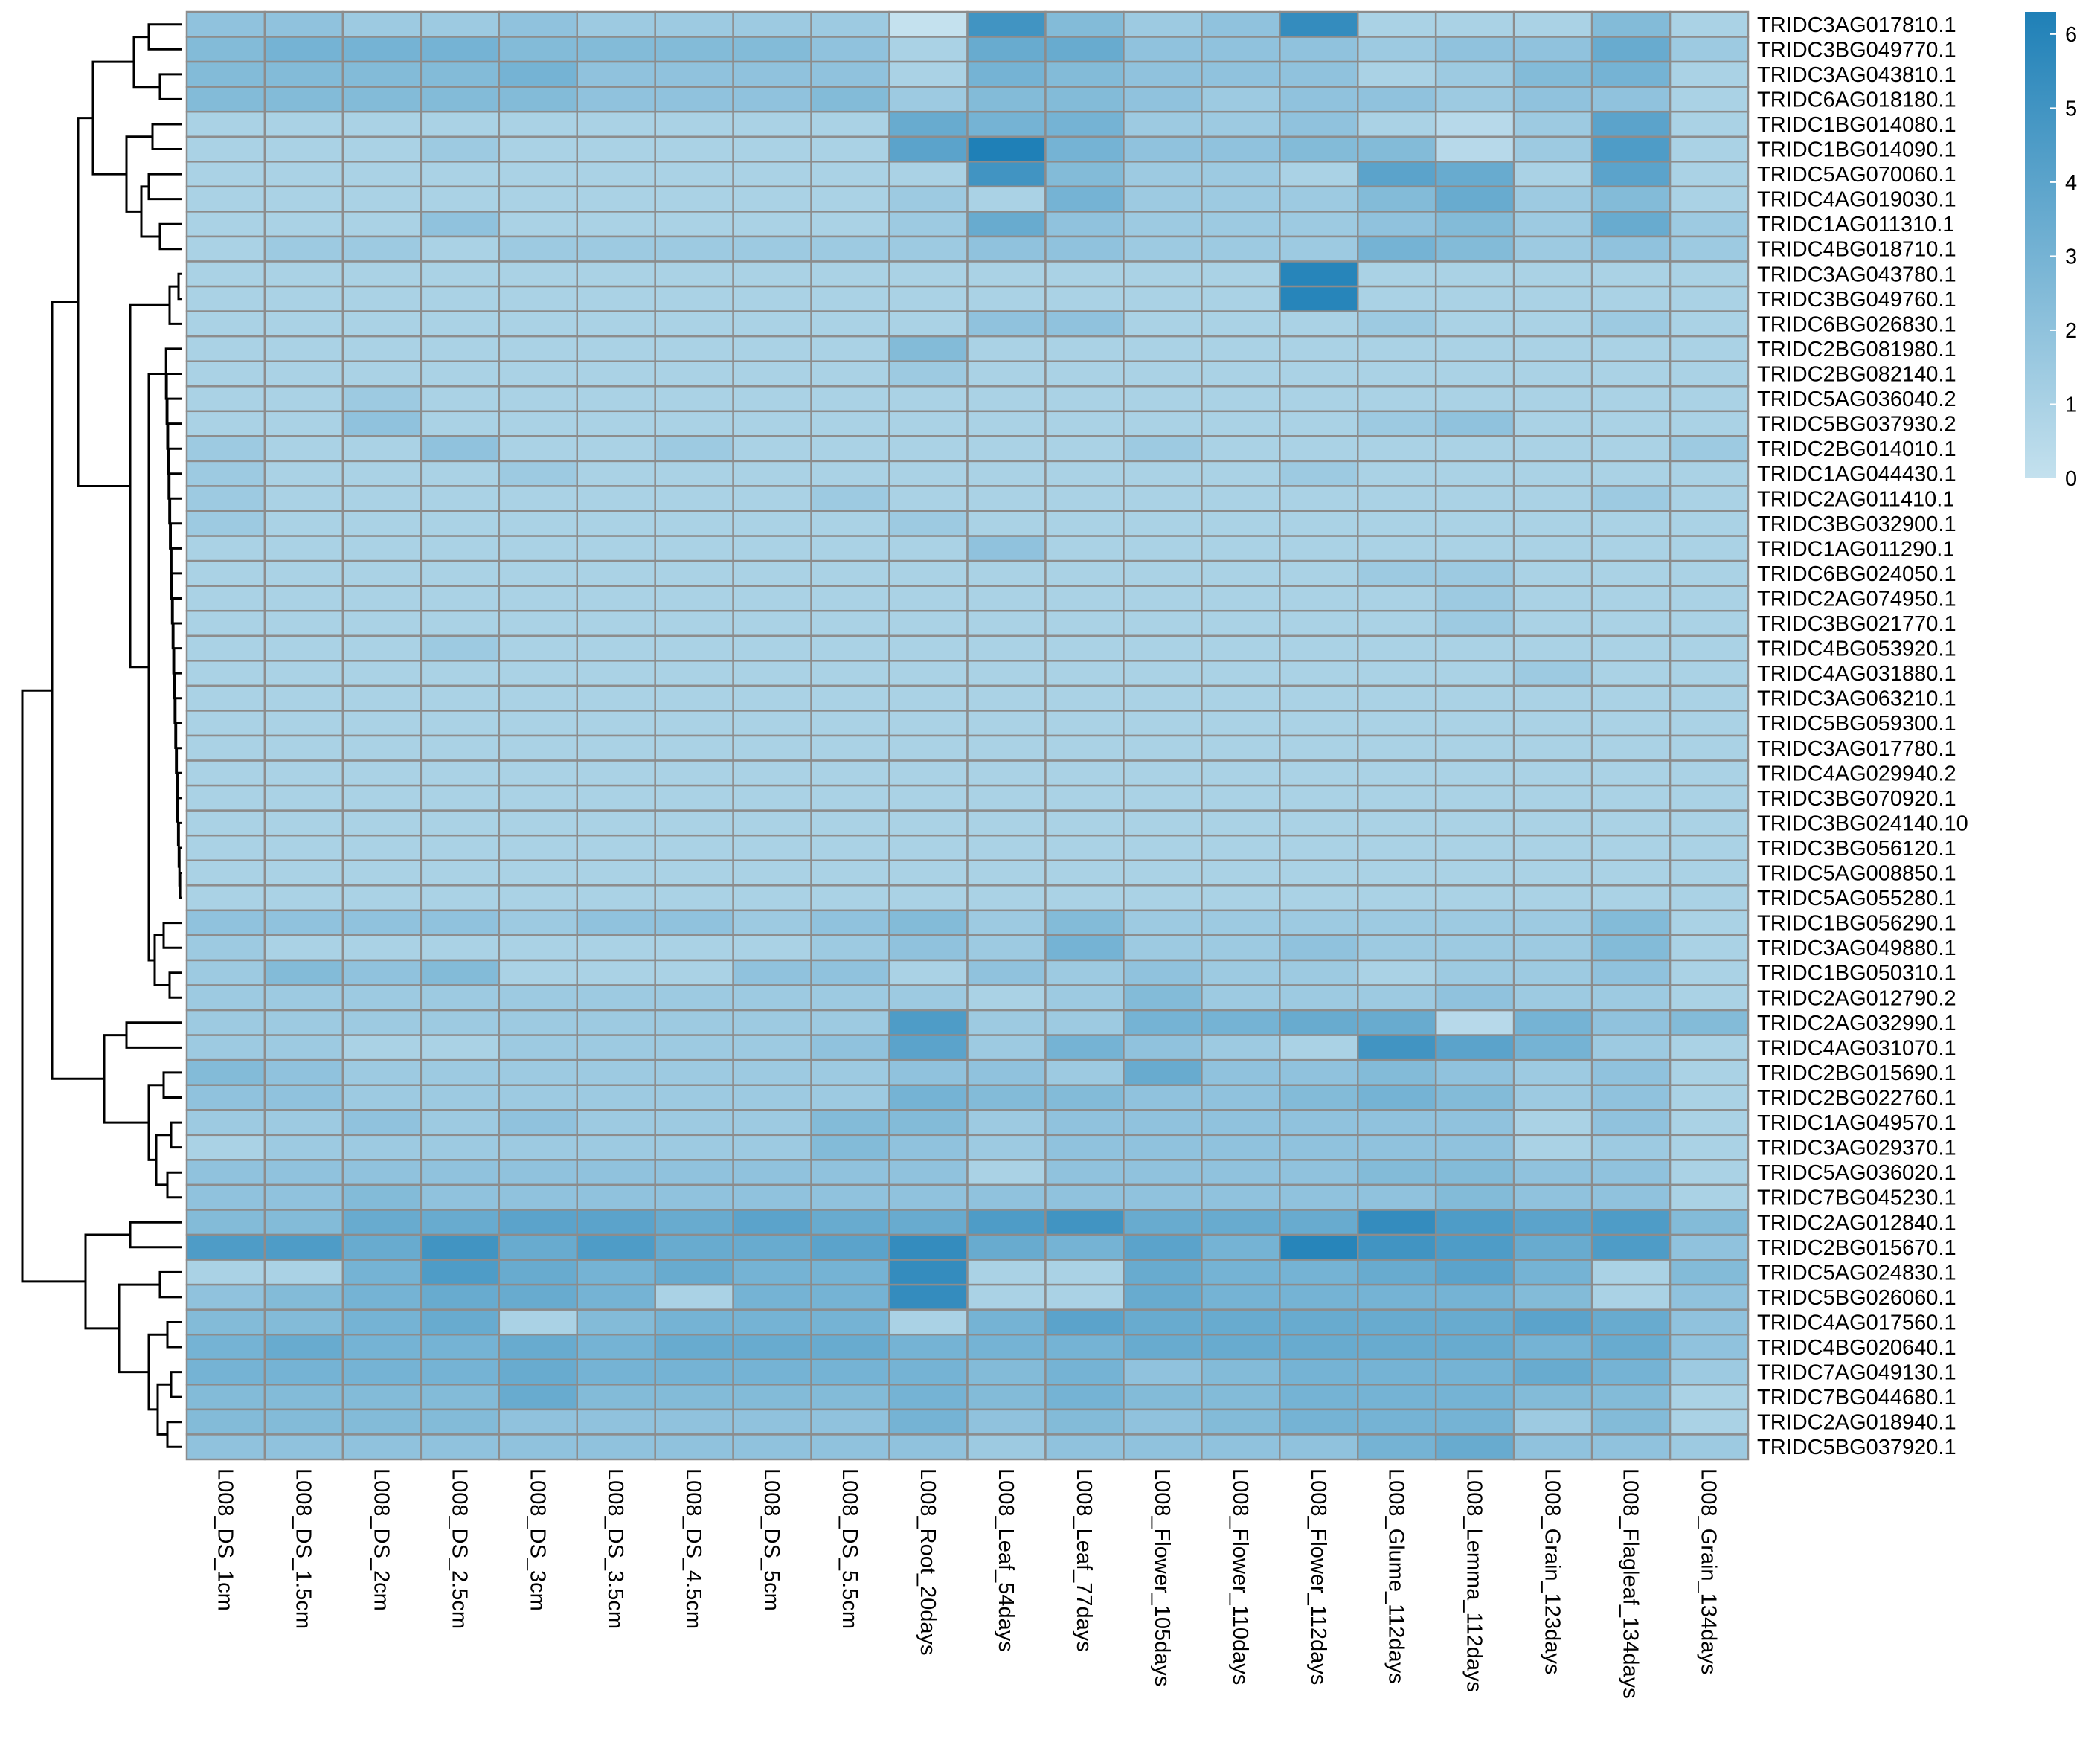  I want to click on dendrogram-branch, so click(174, 1335).